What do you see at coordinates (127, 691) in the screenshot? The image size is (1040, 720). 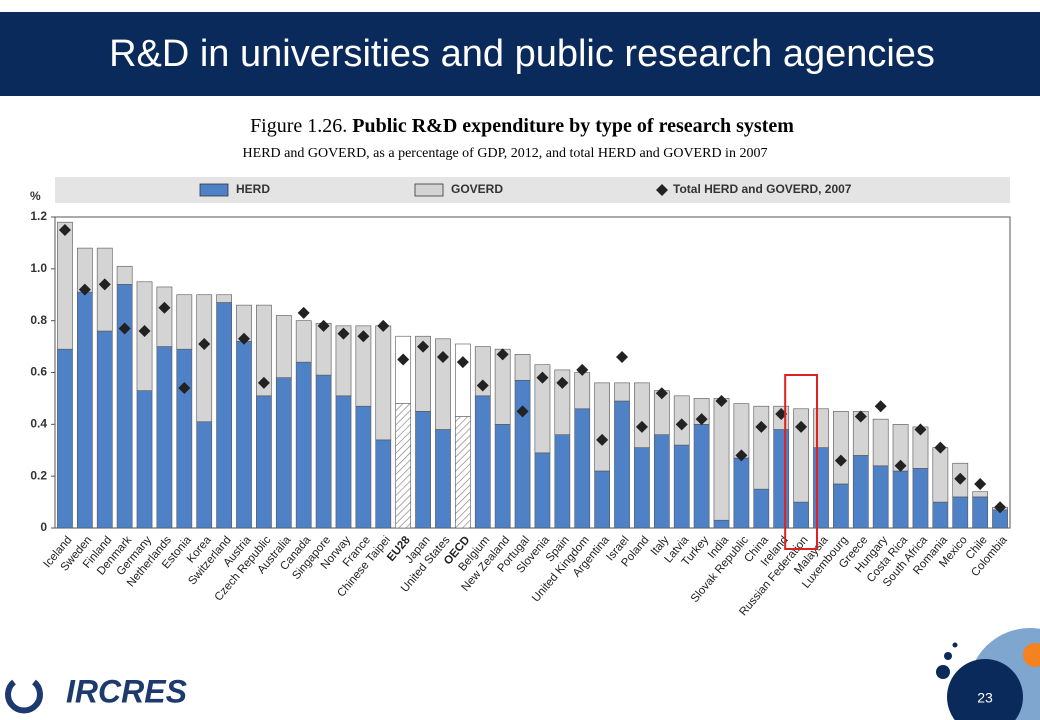 I see `logo-text: IRCRES` at bounding box center [127, 691].